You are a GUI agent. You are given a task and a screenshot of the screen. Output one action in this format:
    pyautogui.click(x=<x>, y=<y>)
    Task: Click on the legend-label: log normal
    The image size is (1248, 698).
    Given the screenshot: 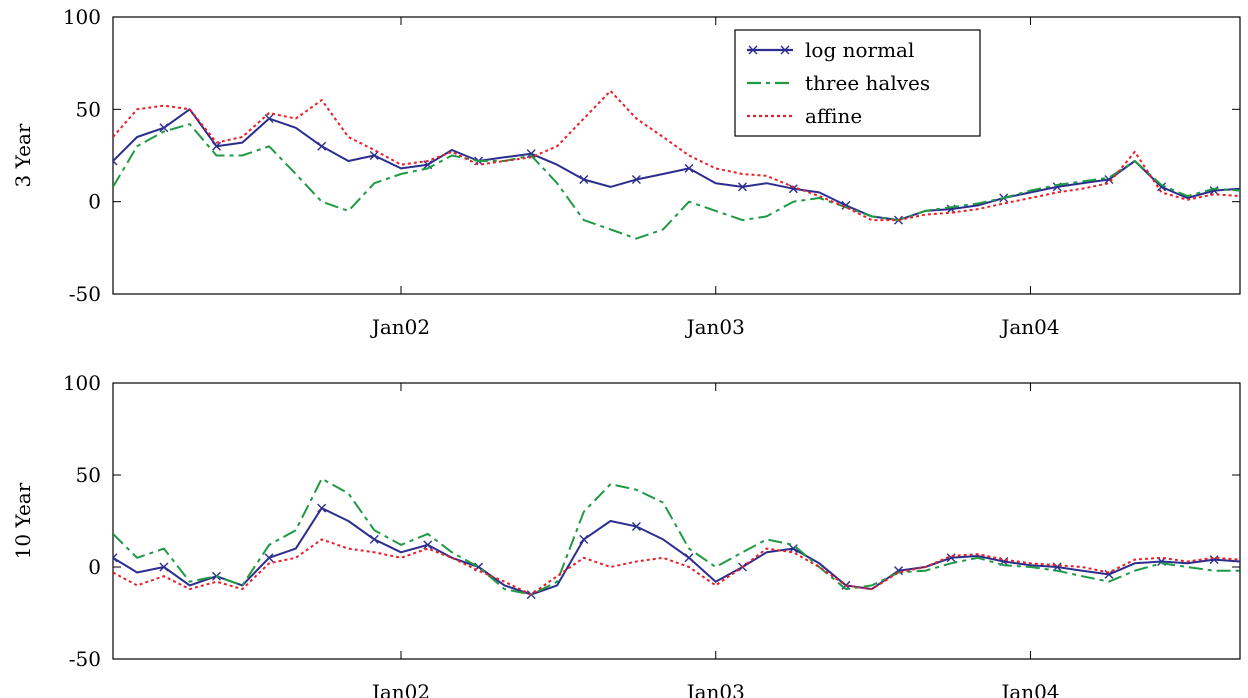 What is the action you would take?
    pyautogui.click(x=859, y=50)
    